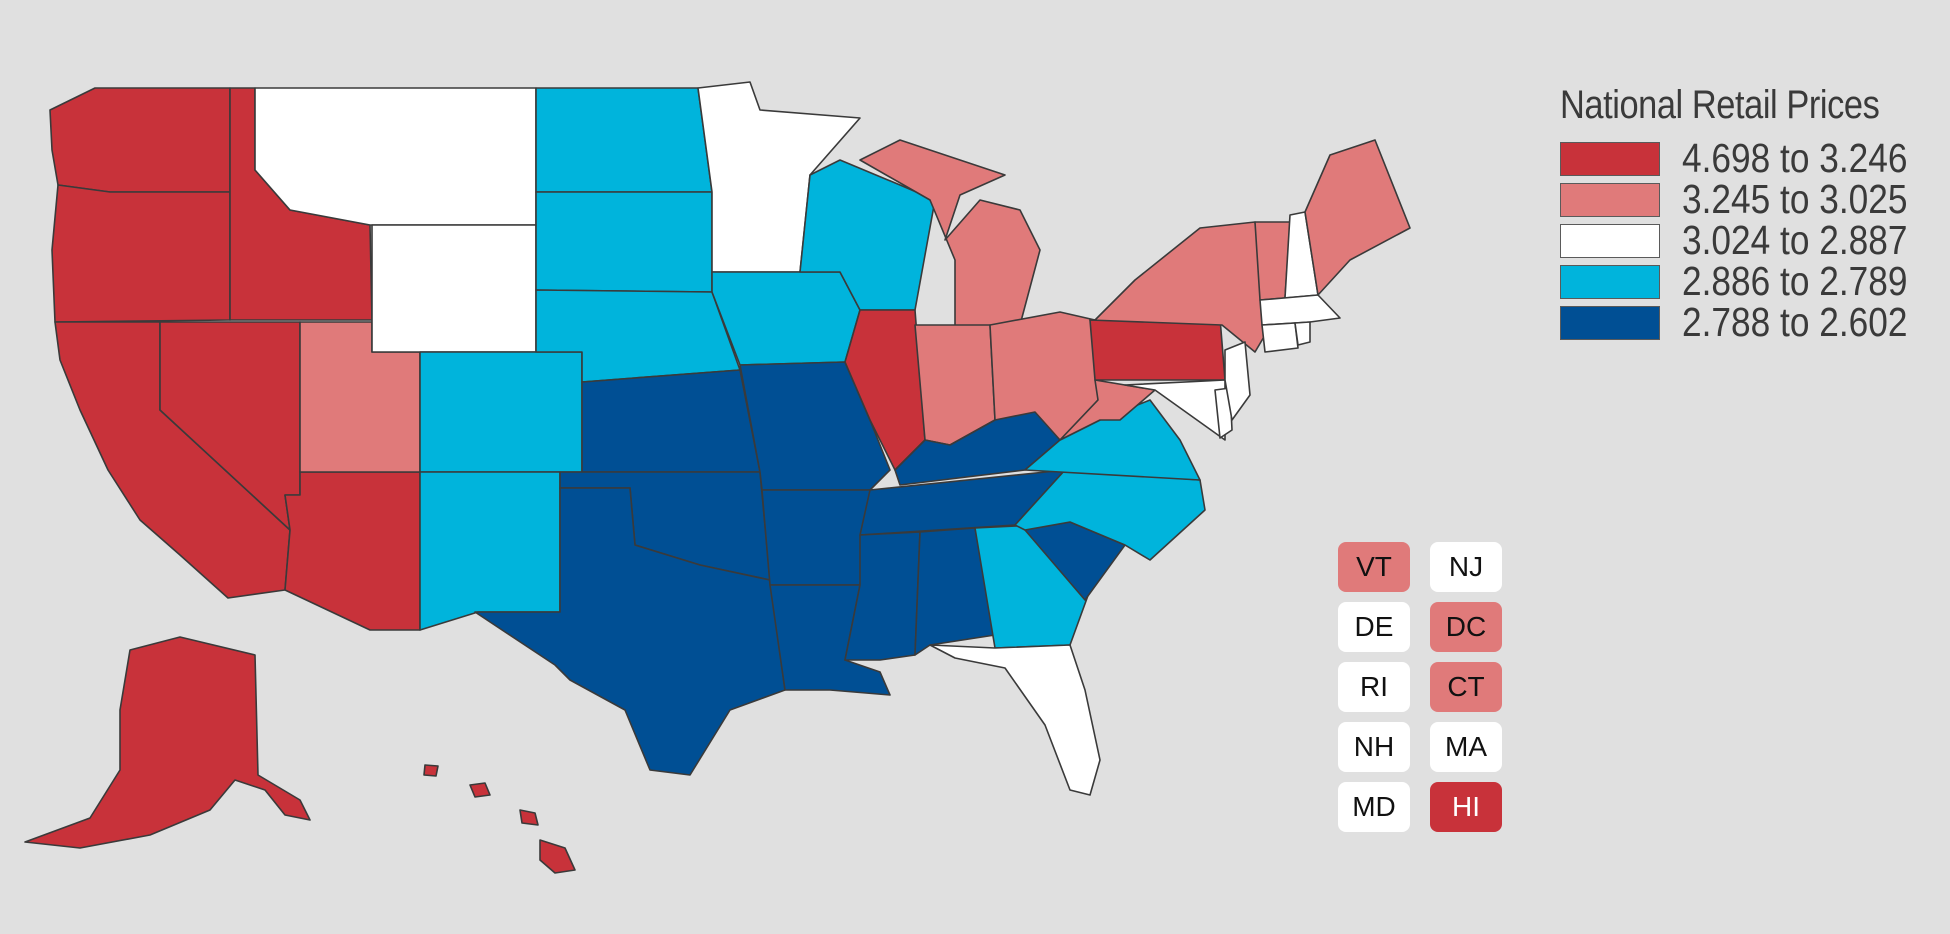 The width and height of the screenshot is (1950, 934). I want to click on small-state-box: NJ, so click(1466, 567).